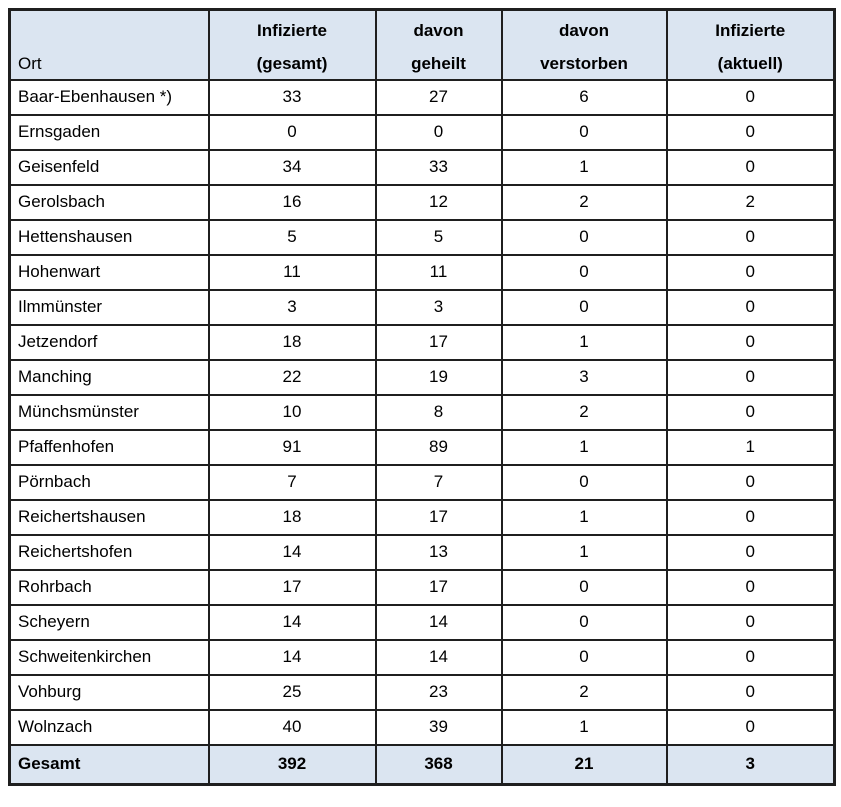 The image size is (841, 807). What do you see at coordinates (109, 622) in the screenshot?
I see `cell-ort: Scheyern` at bounding box center [109, 622].